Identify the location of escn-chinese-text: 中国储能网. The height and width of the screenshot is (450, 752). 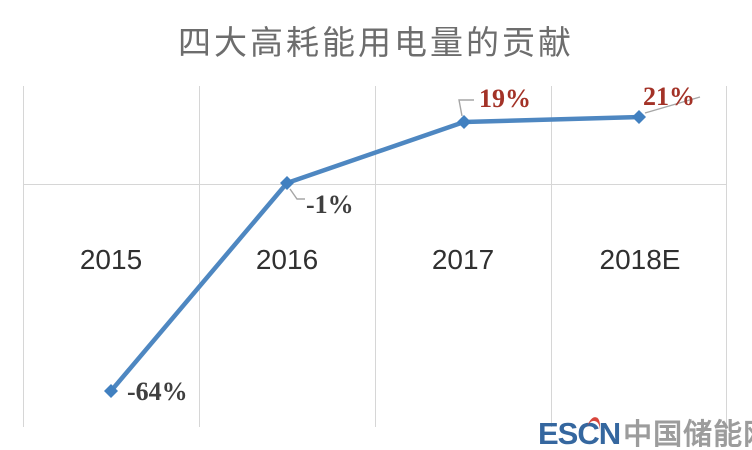
(687, 434).